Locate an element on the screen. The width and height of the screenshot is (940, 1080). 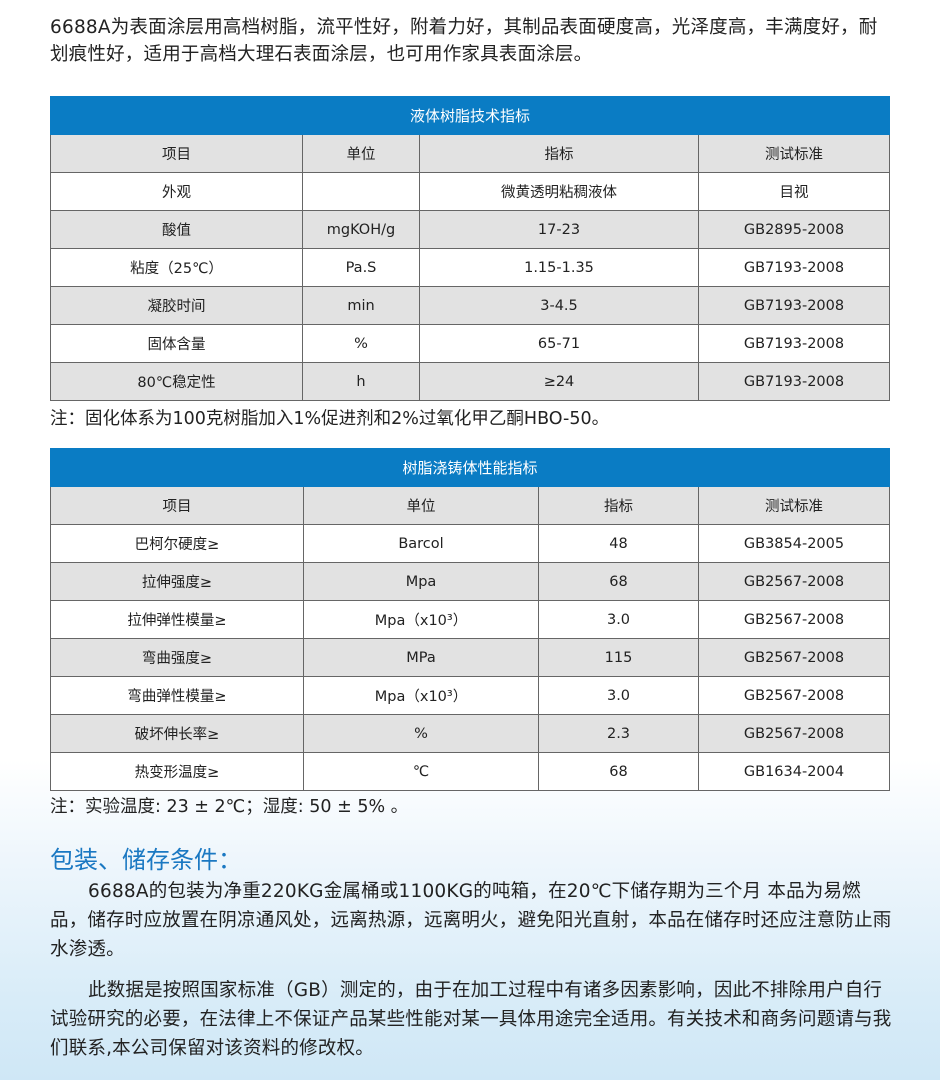
table-row: 拉伸强度≥ Mpa 68 GB2567-2008 is located at coordinates (470, 581).